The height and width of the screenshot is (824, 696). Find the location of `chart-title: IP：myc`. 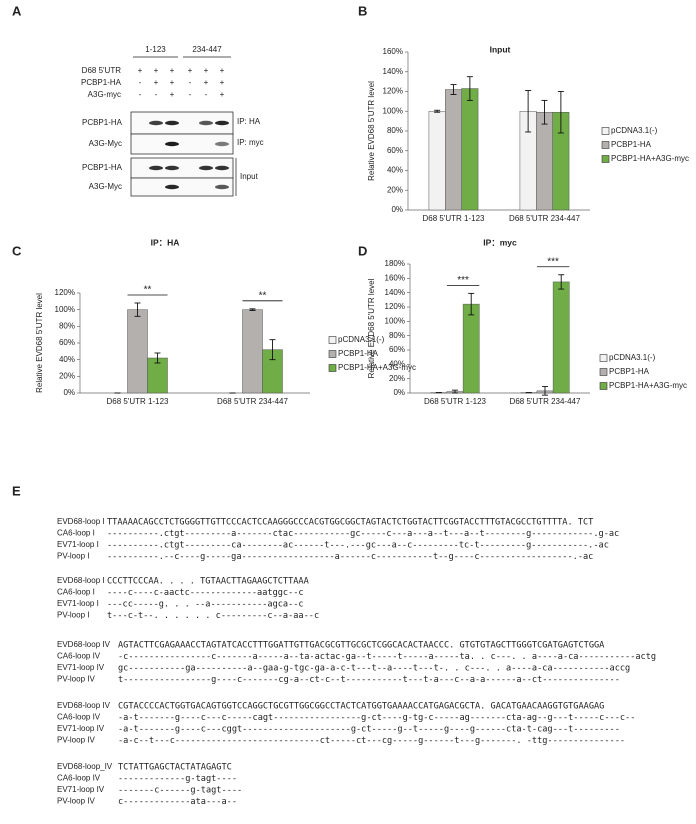

chart-title: IP：myc is located at coordinates (500, 242).